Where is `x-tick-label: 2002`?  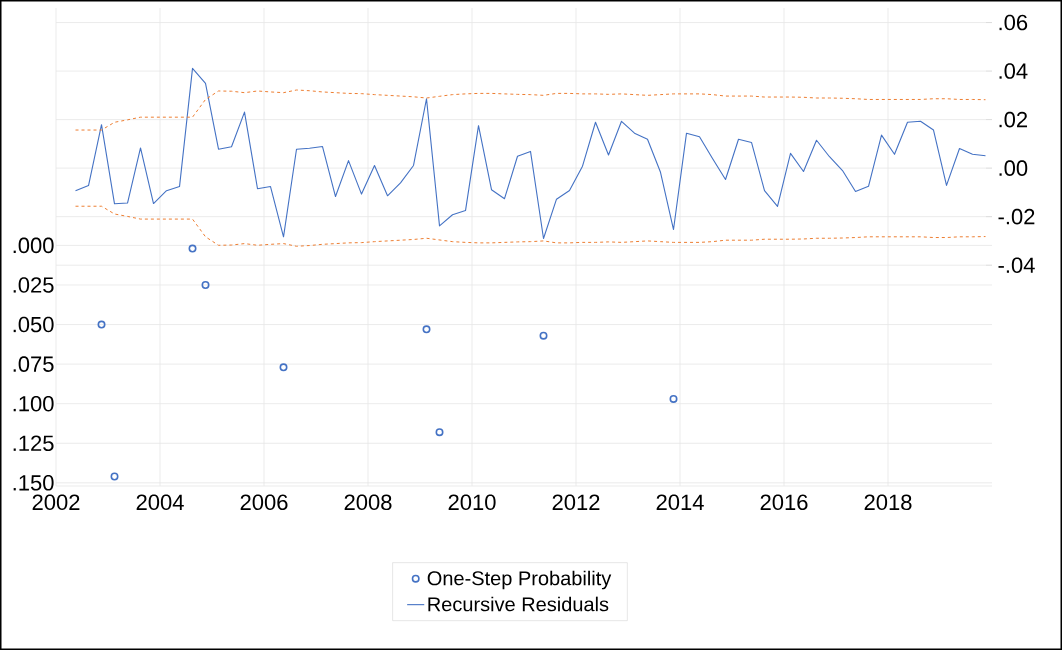 x-tick-label: 2002 is located at coordinates (56, 502).